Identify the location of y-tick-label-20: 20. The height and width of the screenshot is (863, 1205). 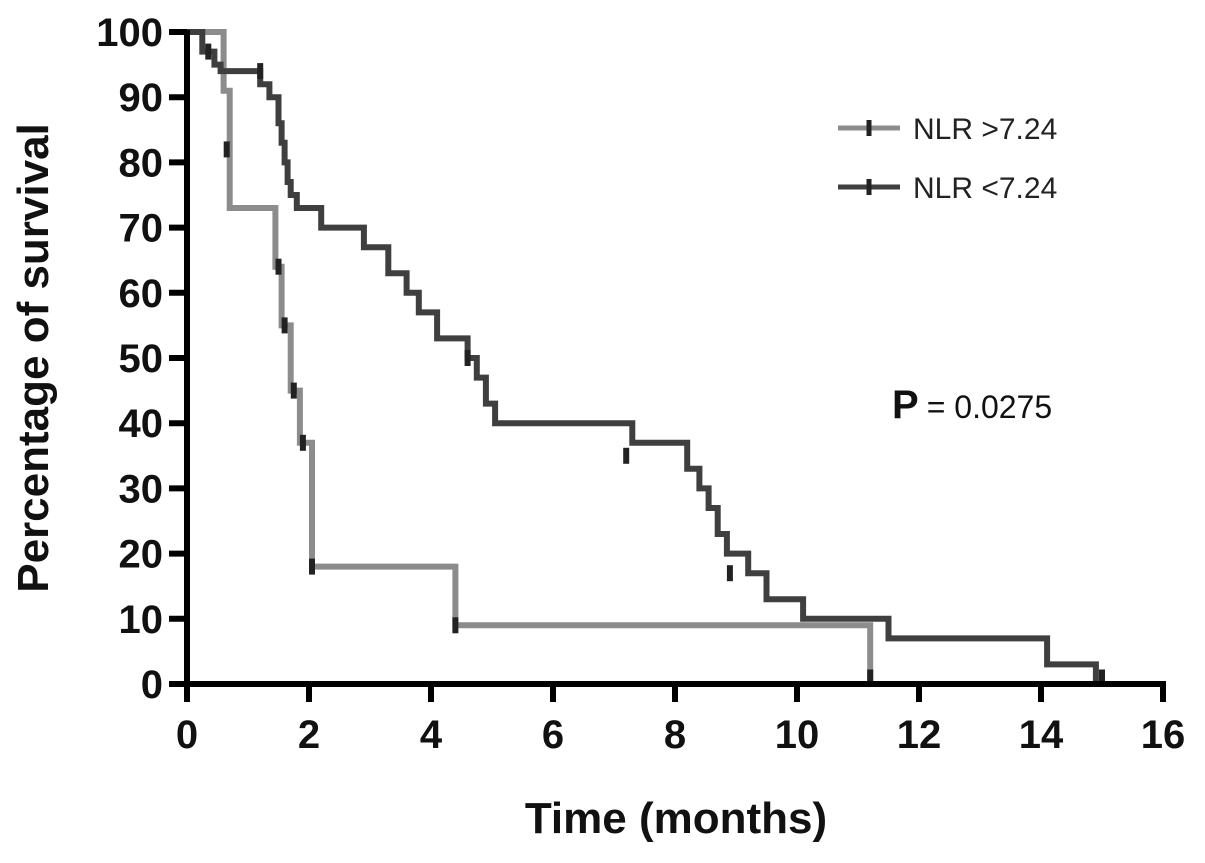
(141, 555).